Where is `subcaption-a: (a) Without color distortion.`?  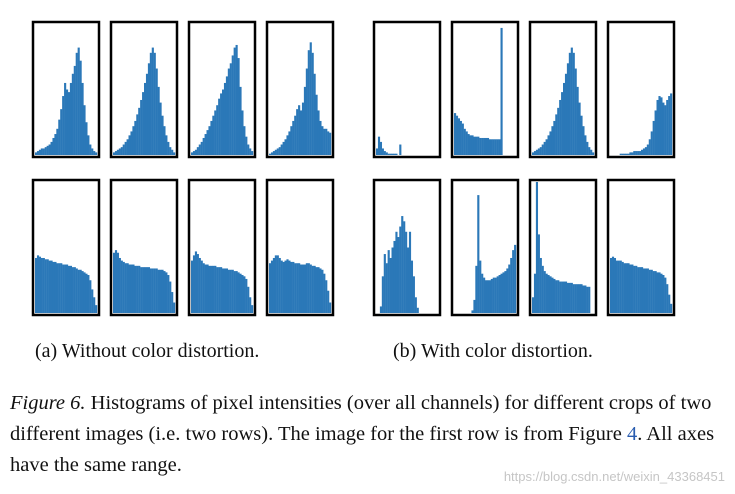
subcaption-a: (a) Without color distortion. is located at coordinates (147, 351).